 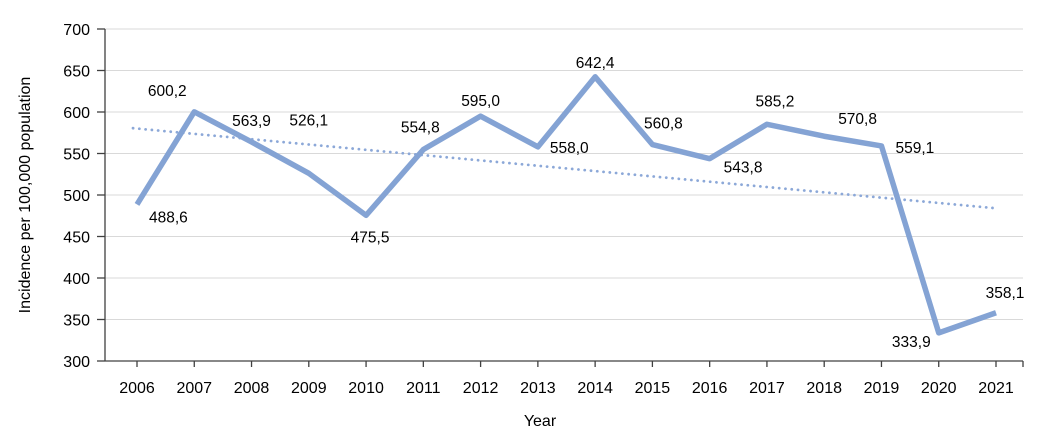 I want to click on x-tick-label: 2018, so click(x=824, y=388).